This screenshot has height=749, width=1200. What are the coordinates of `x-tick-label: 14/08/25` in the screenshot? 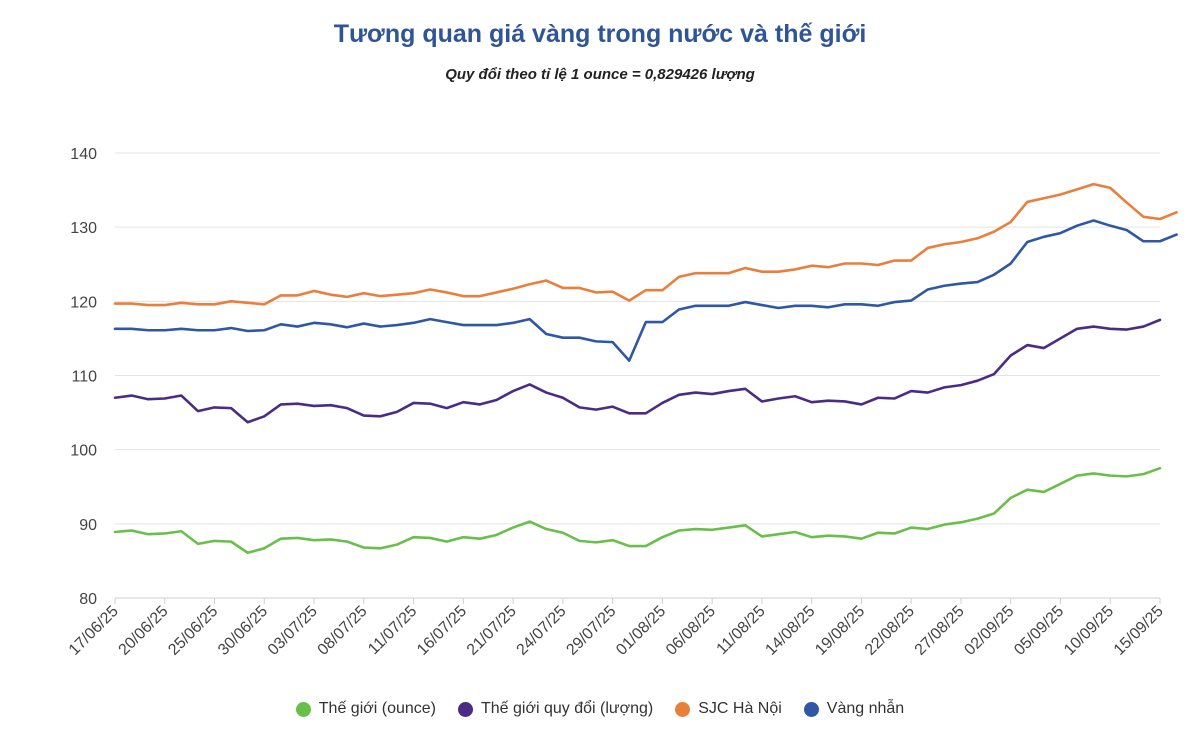 It's located at (790, 631).